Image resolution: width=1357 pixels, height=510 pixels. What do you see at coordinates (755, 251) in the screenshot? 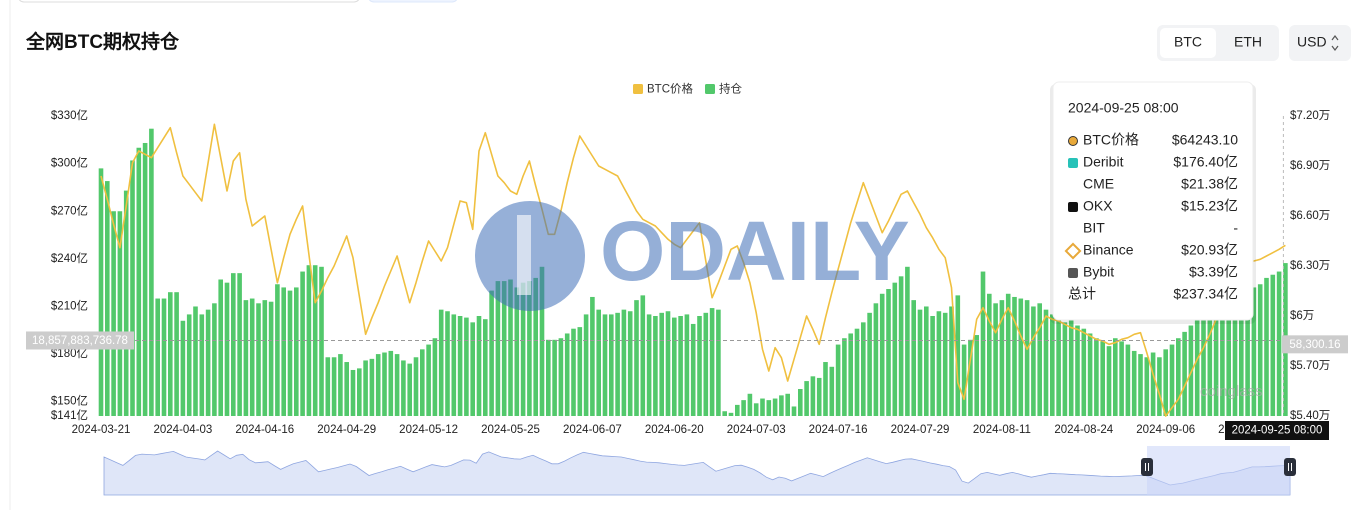
I see `watermark: ODAILY` at bounding box center [755, 251].